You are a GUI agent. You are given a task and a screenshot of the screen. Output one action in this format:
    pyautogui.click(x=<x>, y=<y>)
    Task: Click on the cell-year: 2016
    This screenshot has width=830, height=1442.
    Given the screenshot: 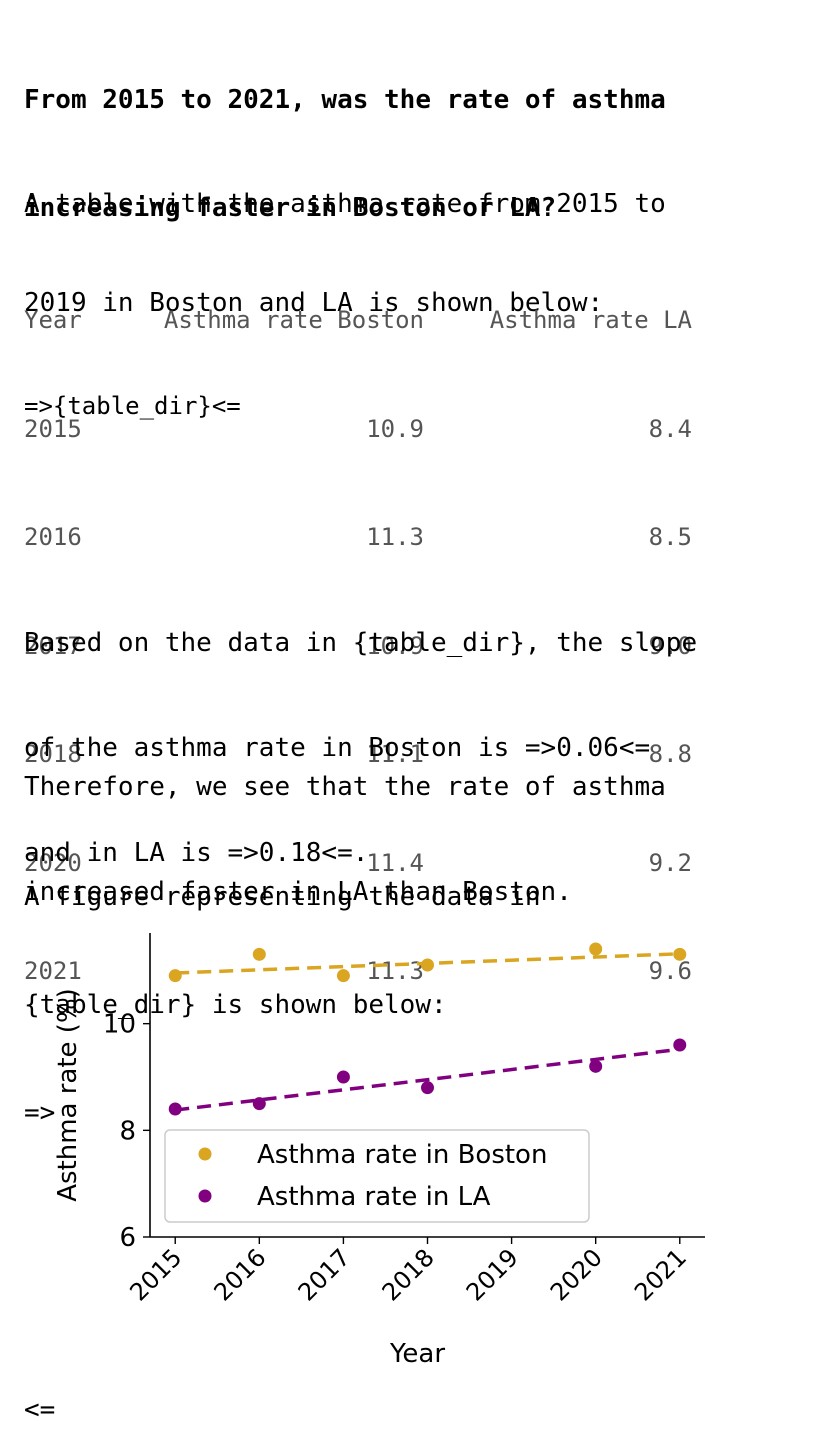 What is the action you would take?
    pyautogui.click(x=53, y=537)
    